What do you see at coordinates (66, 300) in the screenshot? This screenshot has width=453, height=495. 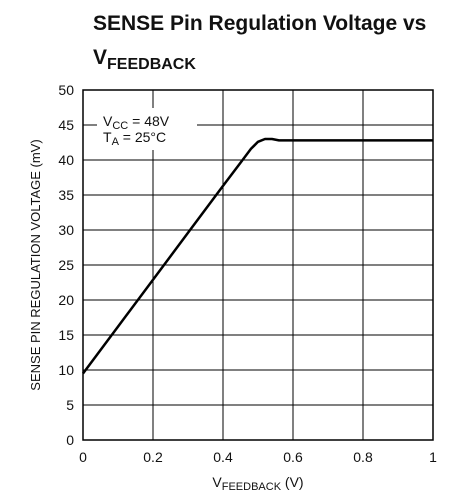 I see `y-tick-label: 20` at bounding box center [66, 300].